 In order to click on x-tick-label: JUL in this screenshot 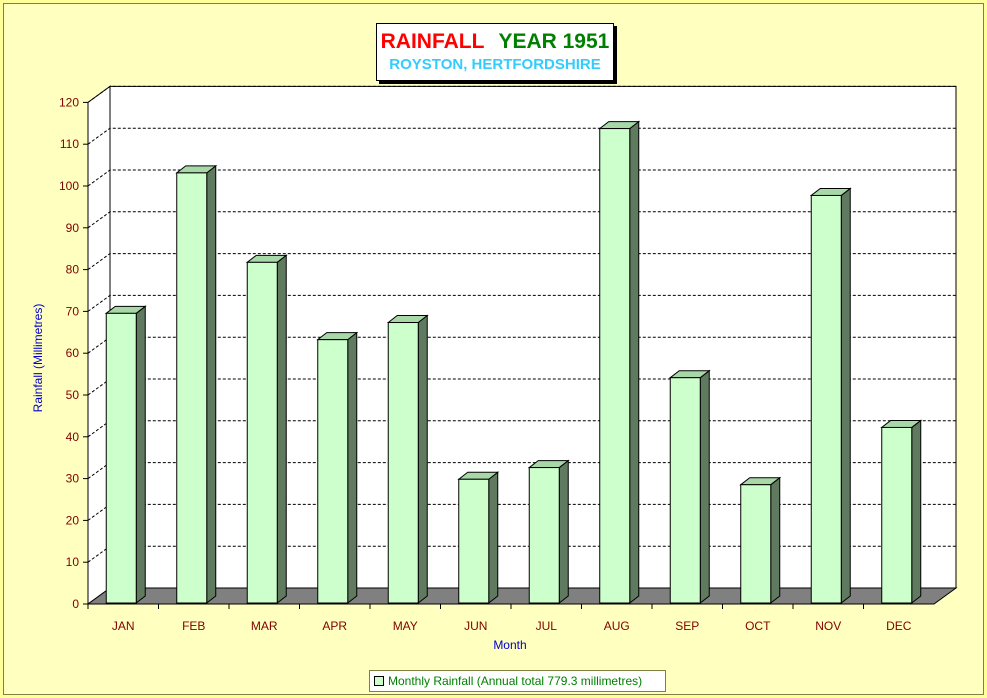, I will do `click(547, 626)`.